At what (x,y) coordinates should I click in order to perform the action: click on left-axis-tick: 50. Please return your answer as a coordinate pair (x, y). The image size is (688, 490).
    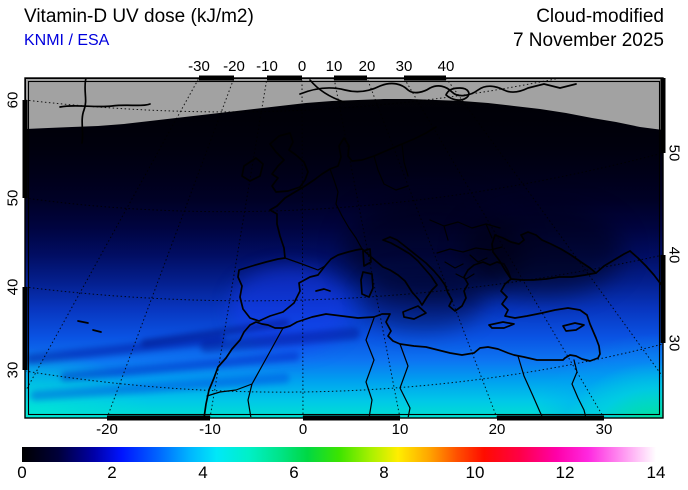
    Looking at the image, I should click on (13, 198).